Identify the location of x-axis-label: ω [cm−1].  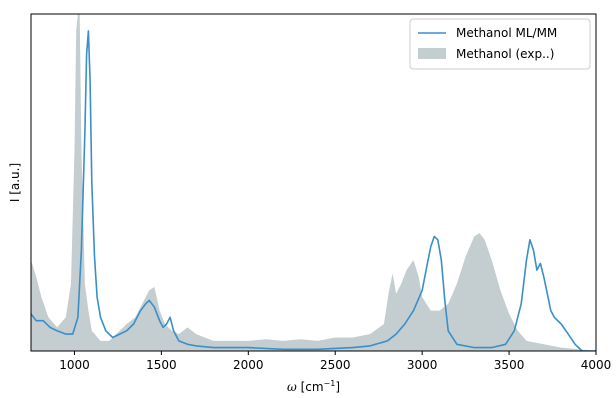
(313, 386).